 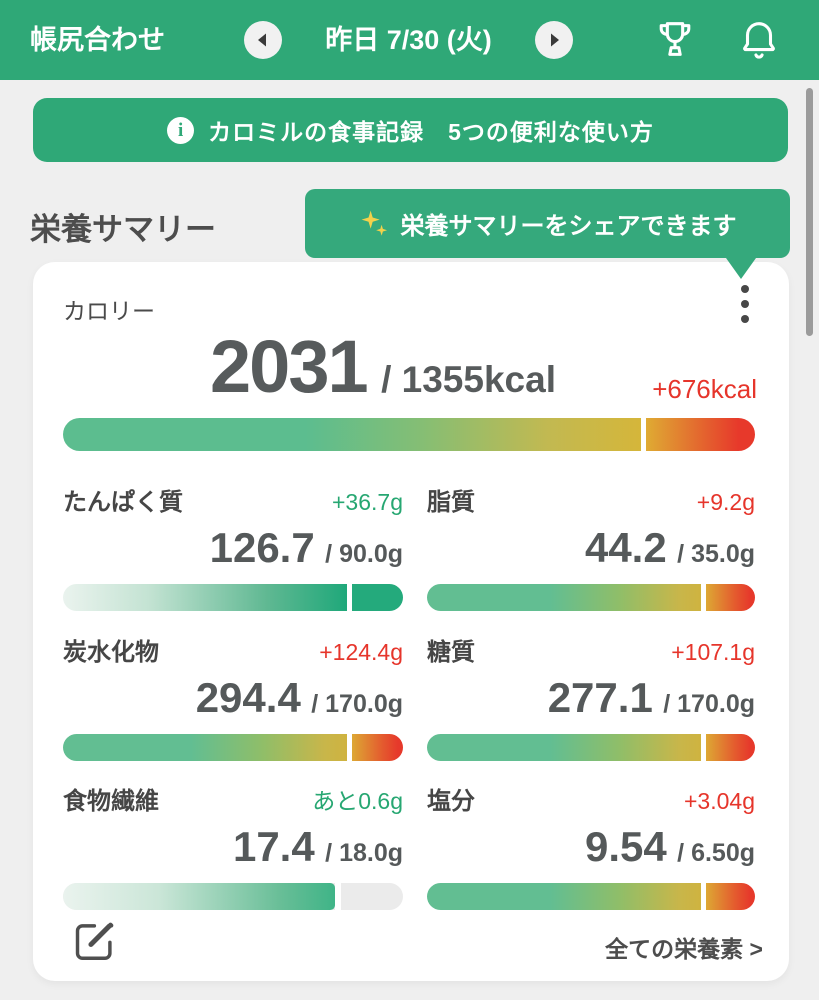 I want to click on nutrient-target: / 18.0g, so click(x=364, y=853).